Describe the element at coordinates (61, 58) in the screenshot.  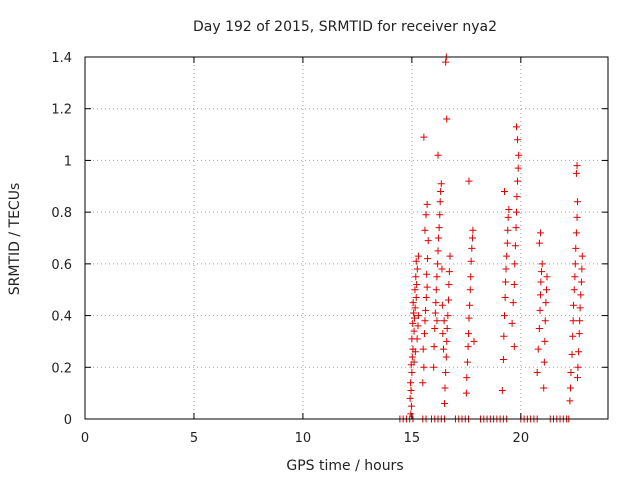
I see `y-tick-label: 1.4` at that location.